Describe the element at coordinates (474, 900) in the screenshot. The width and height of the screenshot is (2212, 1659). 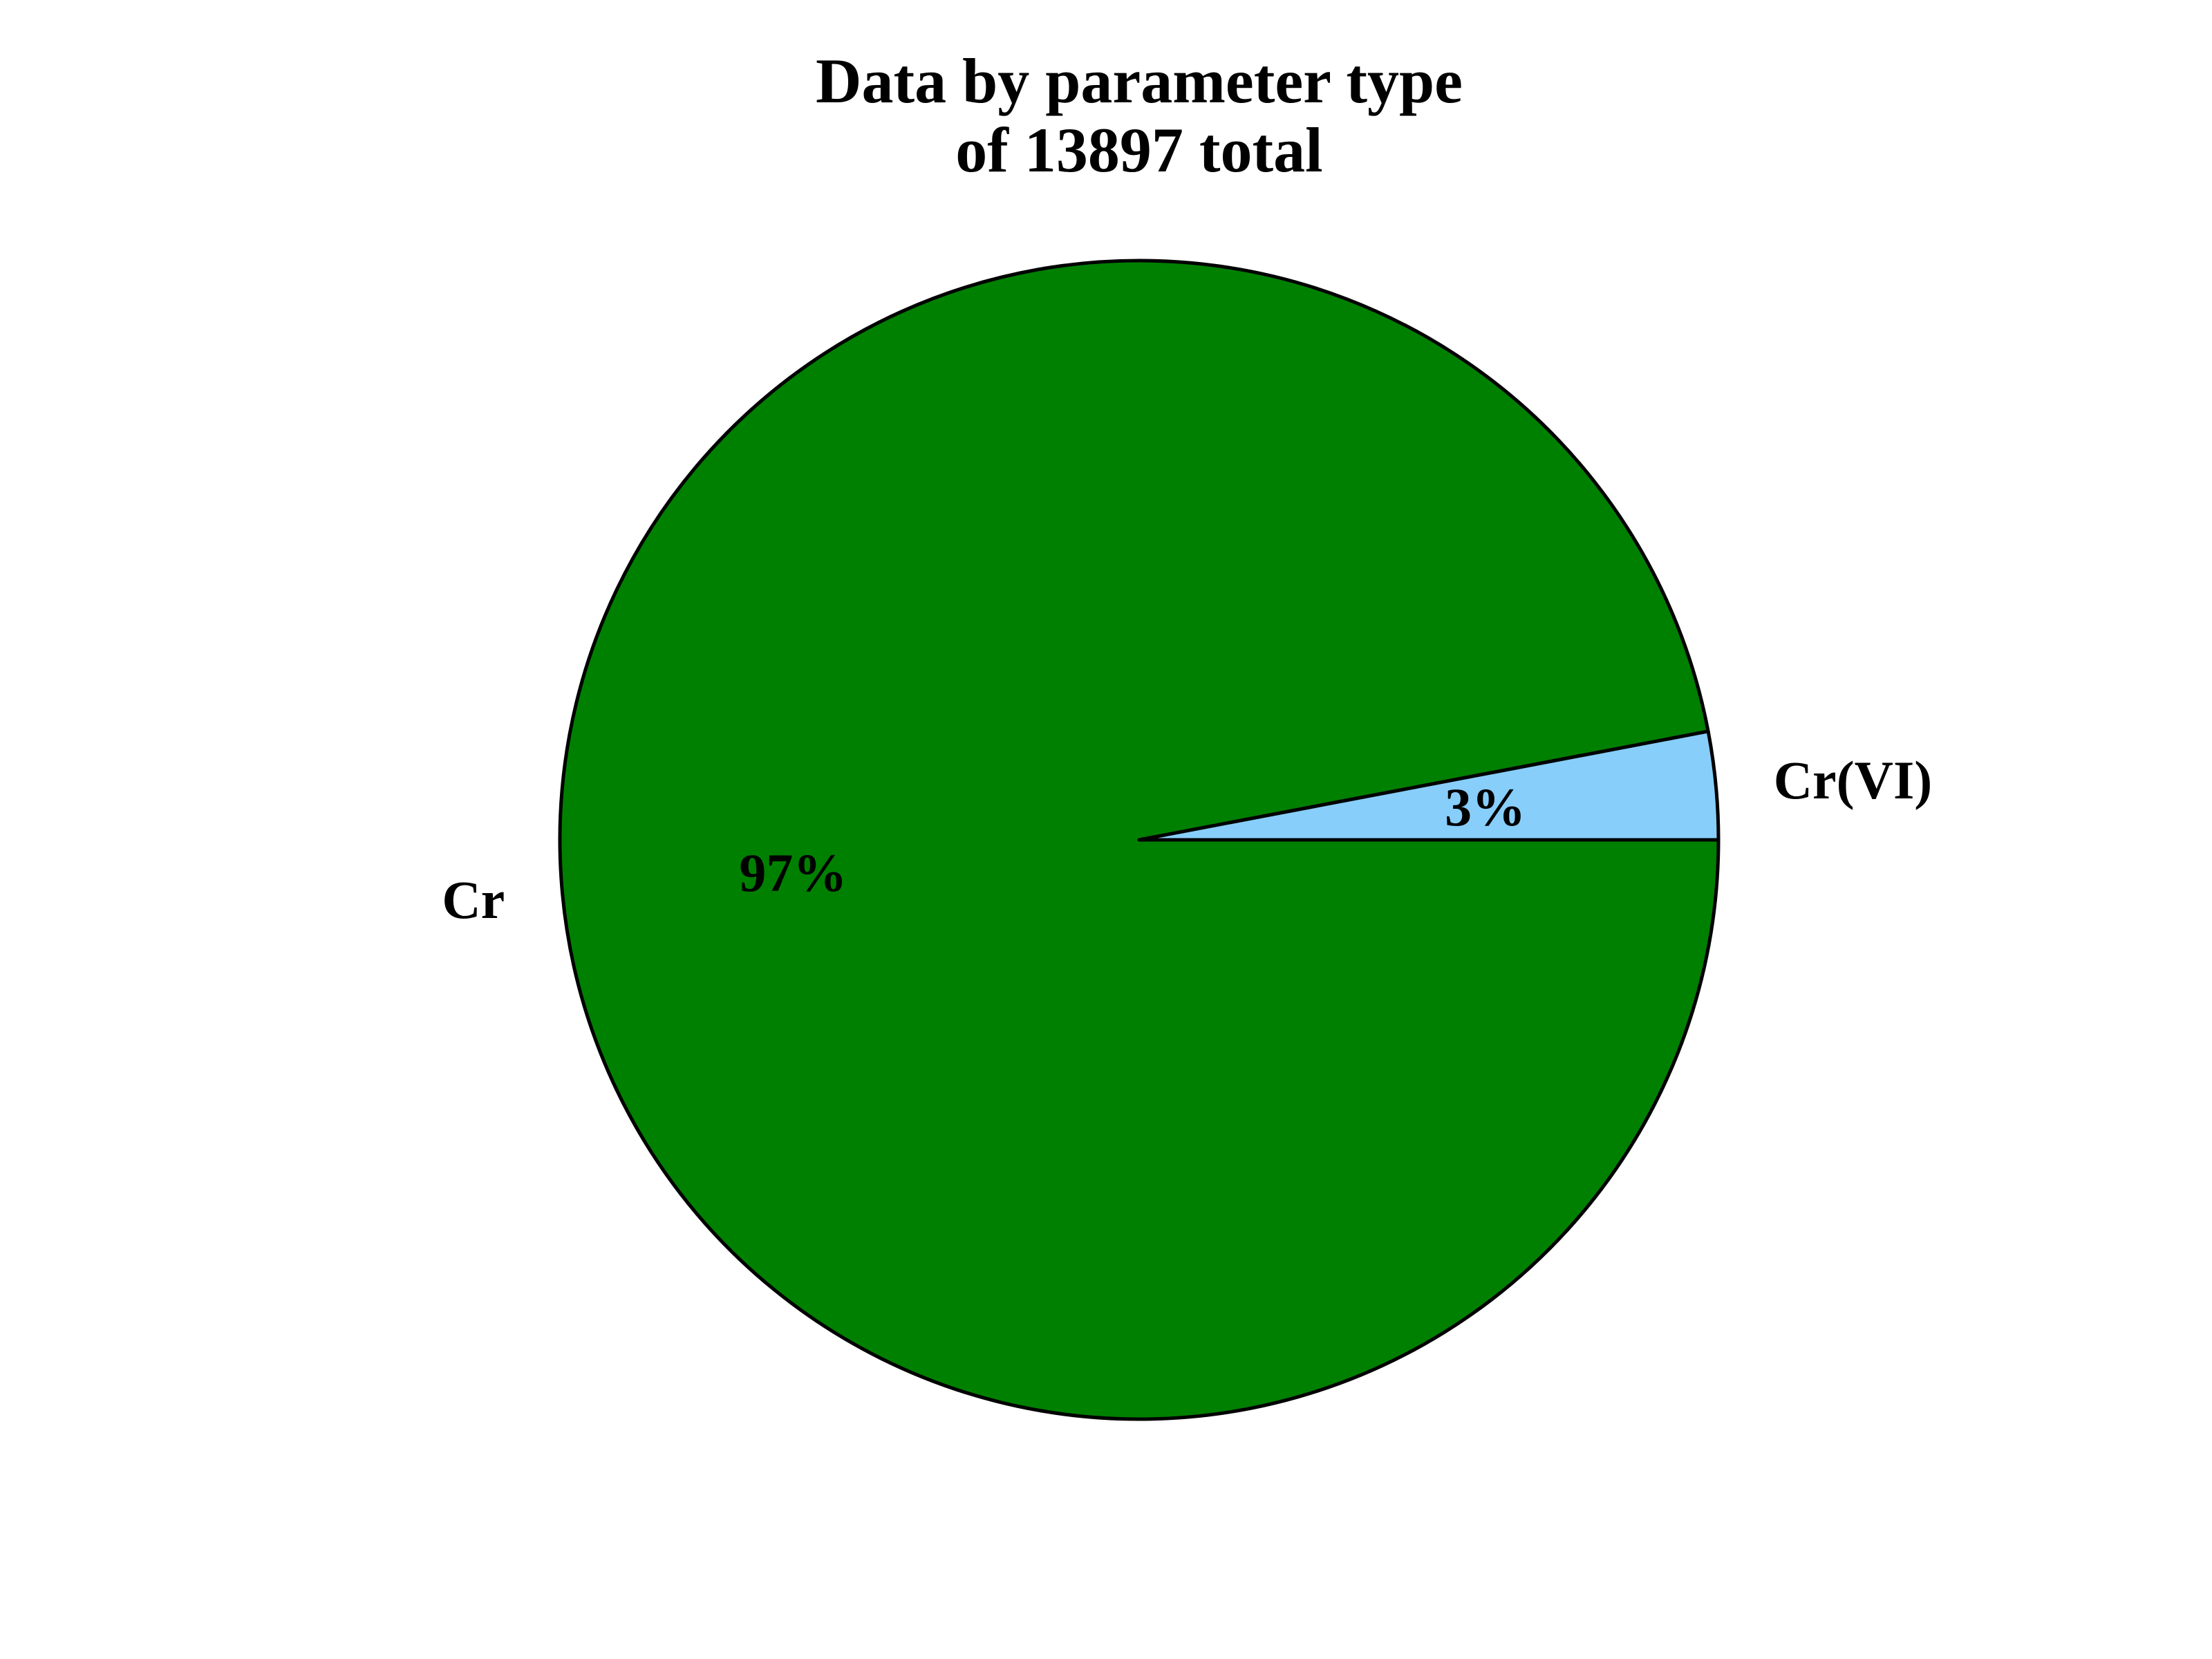
I see `slice-label-cr: Cr` at that location.